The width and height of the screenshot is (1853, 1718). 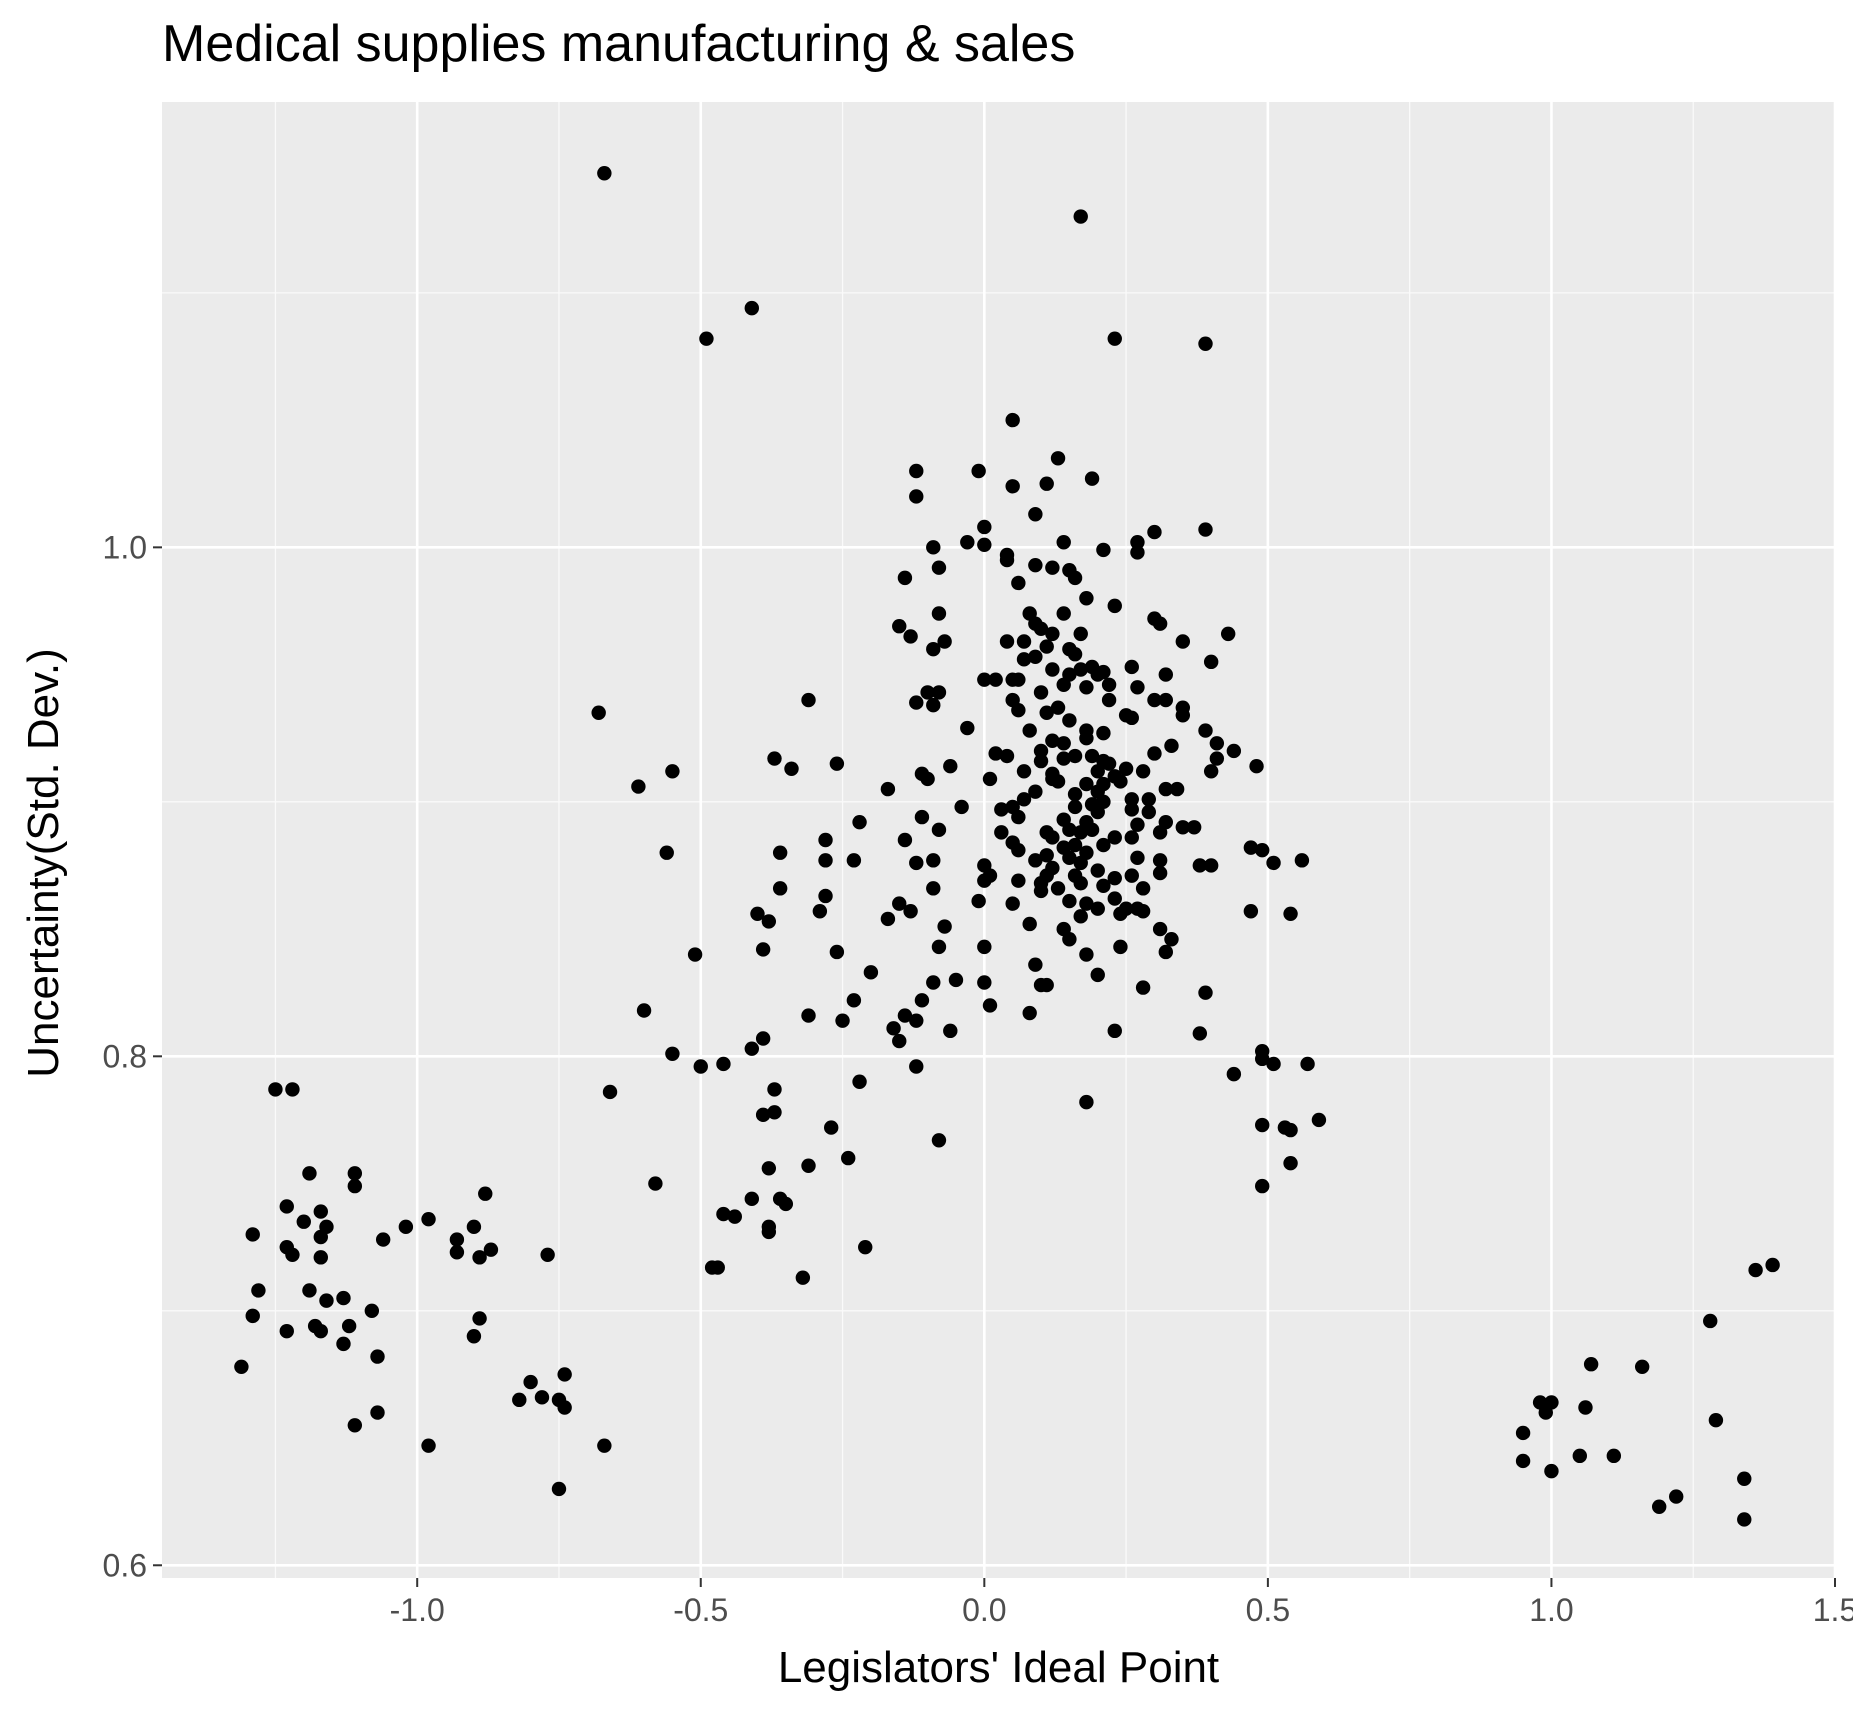 What do you see at coordinates (43, 863) in the screenshot?
I see `y-axis-label: Uncertainty(Std. Dev.)` at bounding box center [43, 863].